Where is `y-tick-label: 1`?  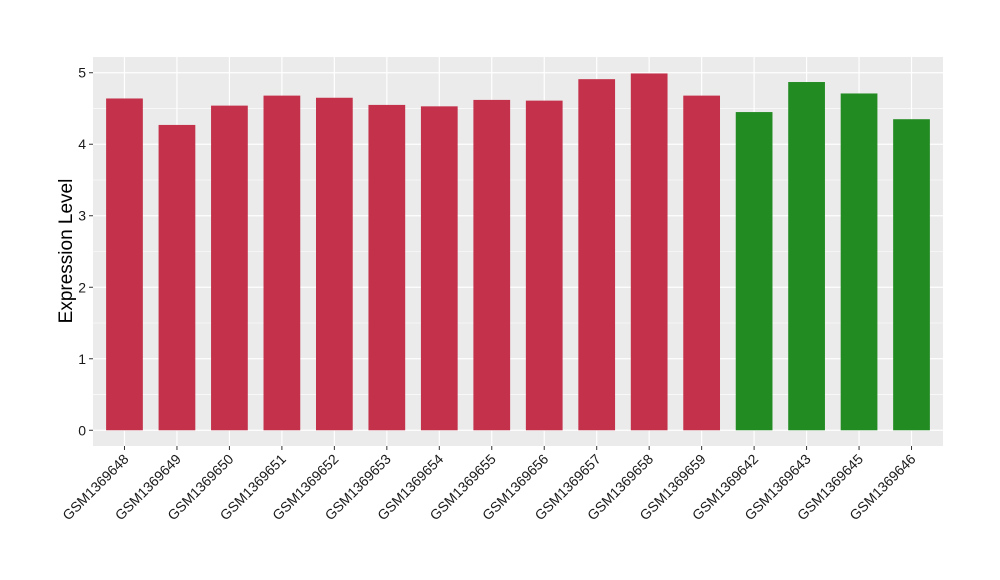
y-tick-label: 1 is located at coordinates (82, 359).